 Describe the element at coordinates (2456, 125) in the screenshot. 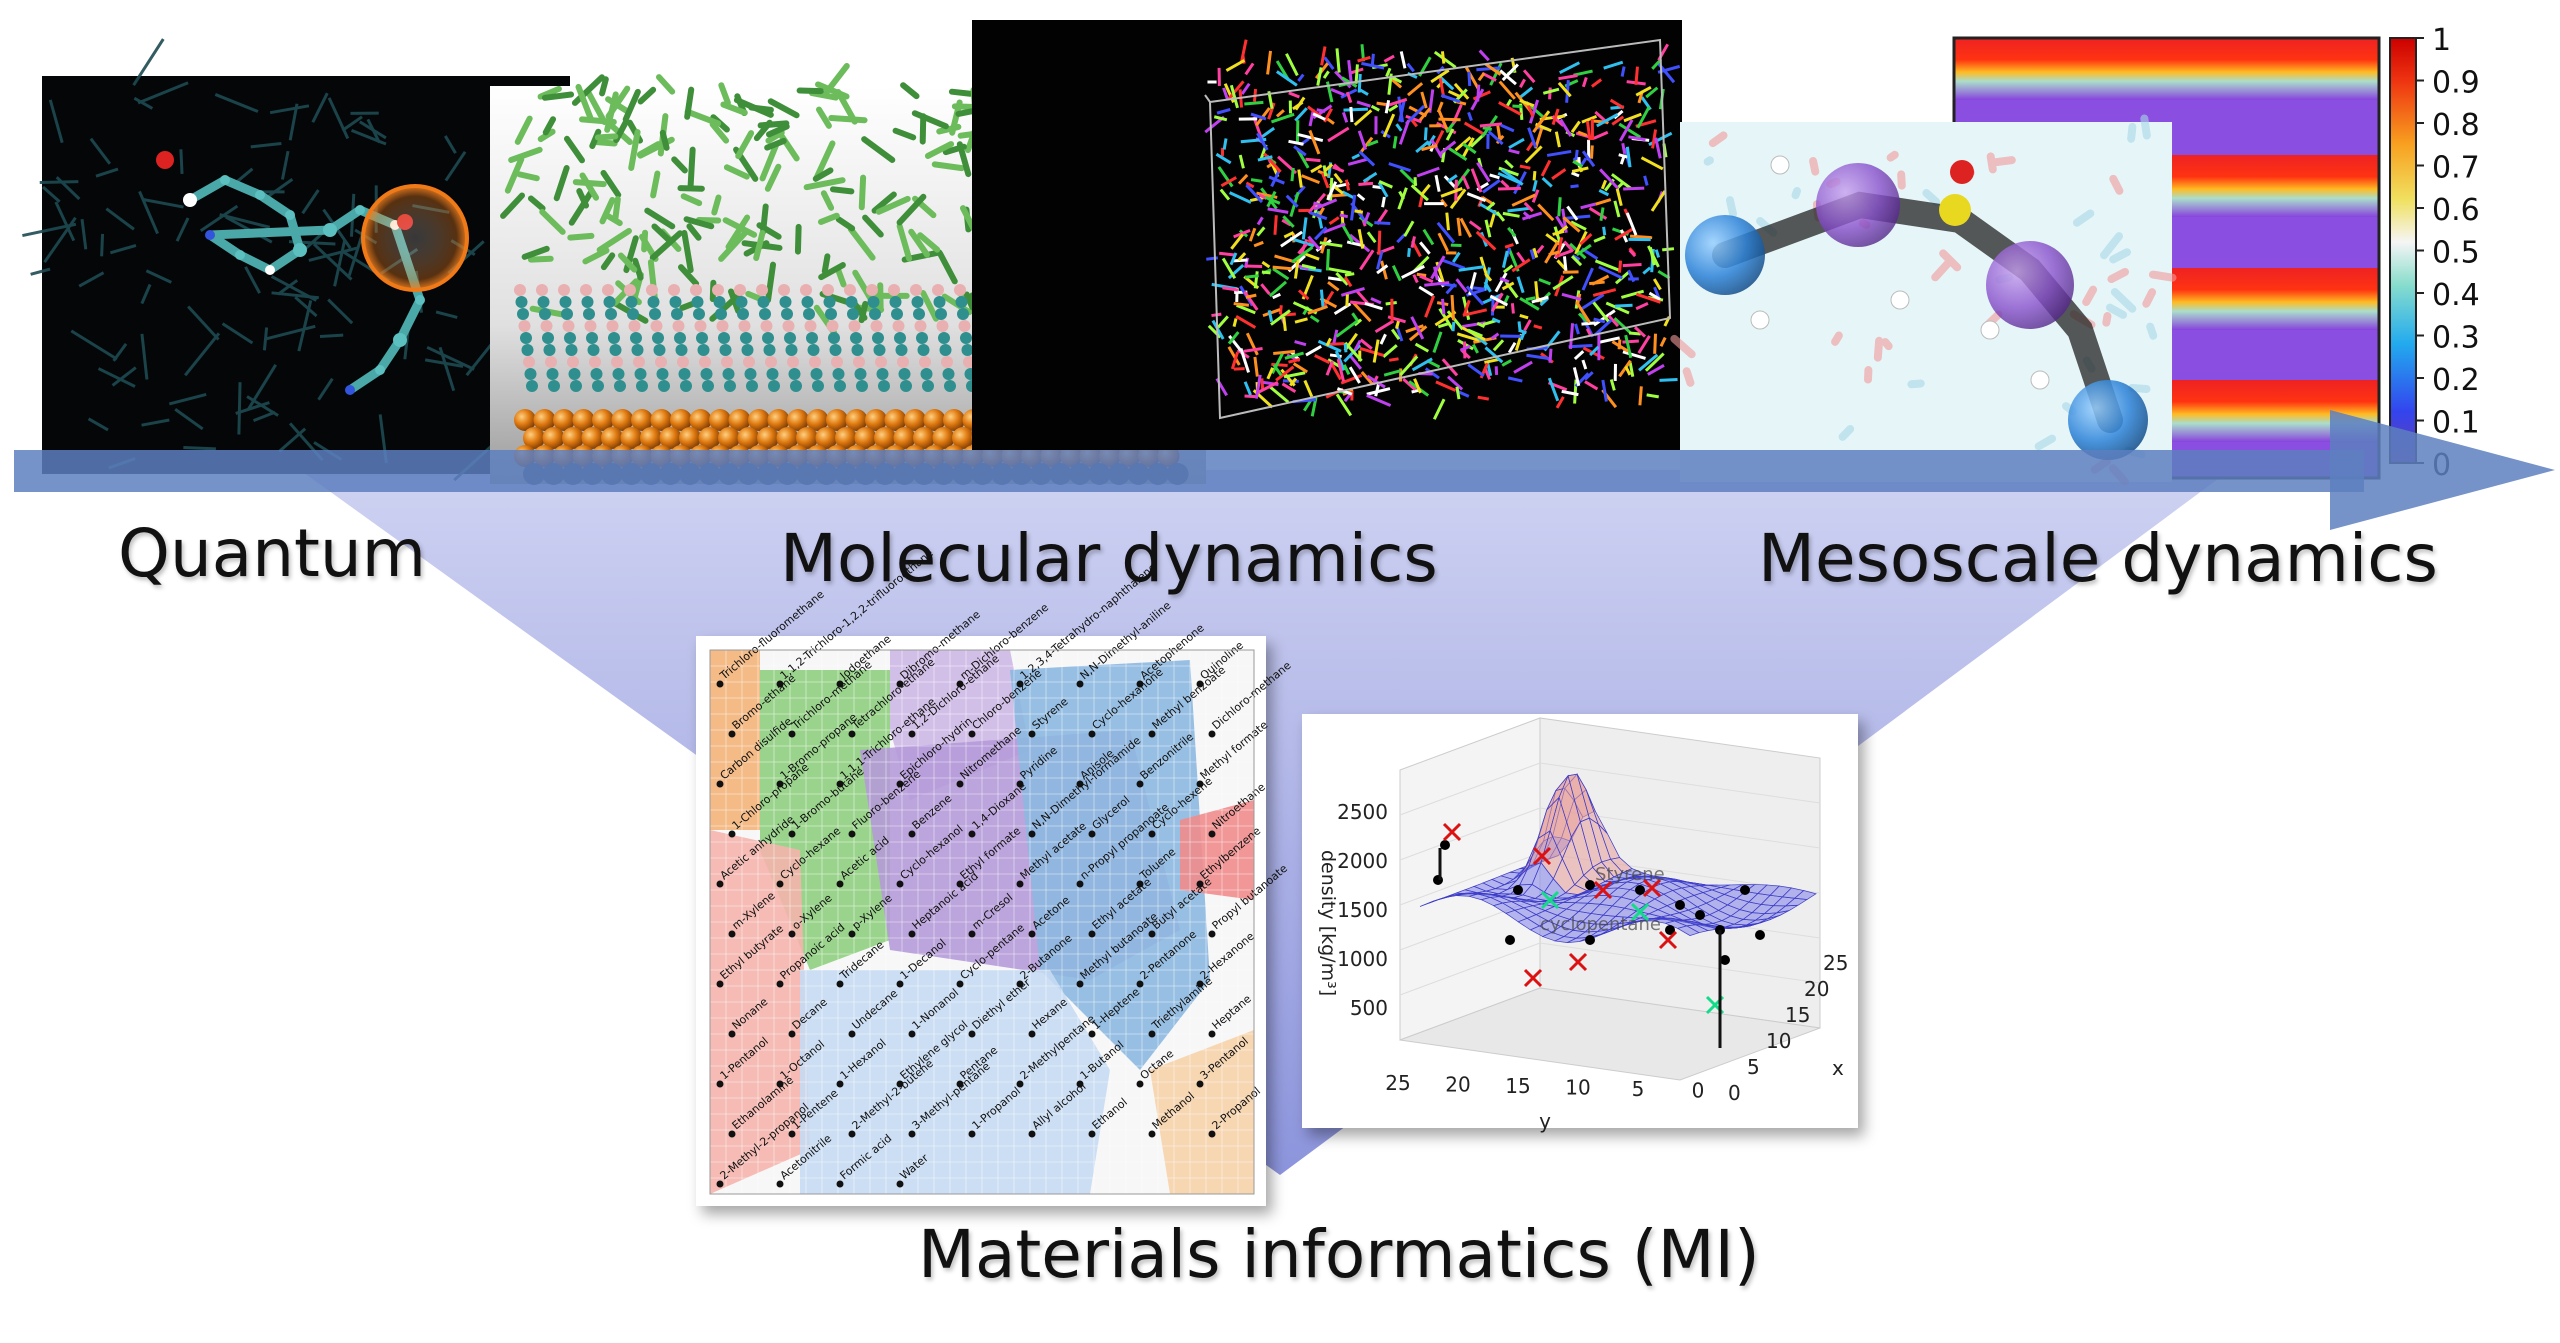

I see `colorbar-tick-label: 0.8` at that location.